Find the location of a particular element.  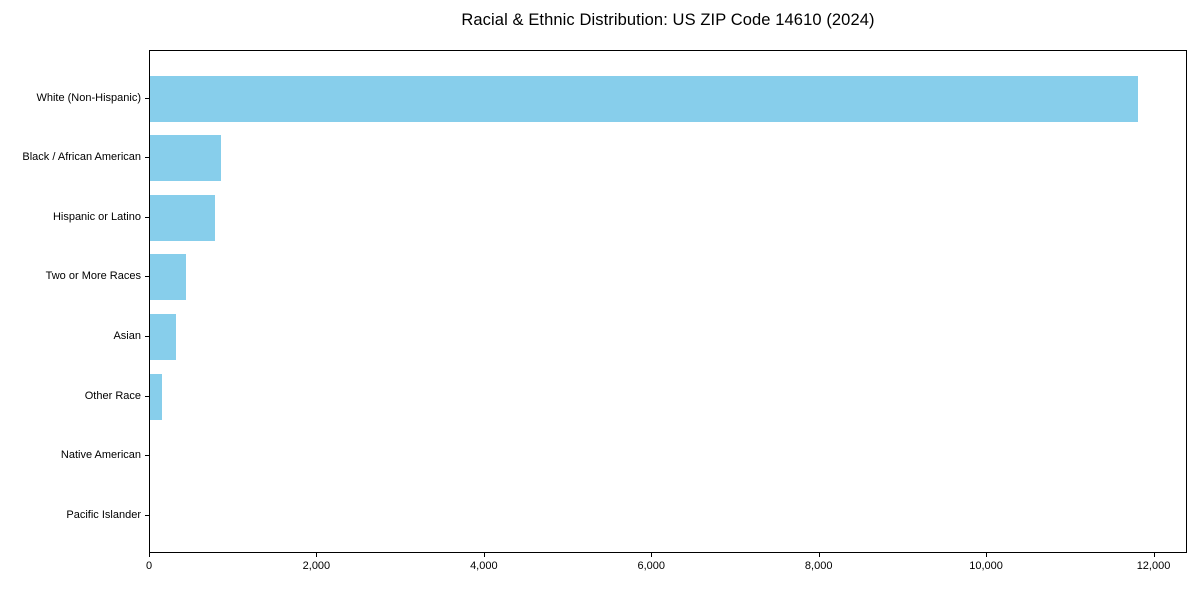

y-tick-label: Two or More Races is located at coordinates (93, 276).